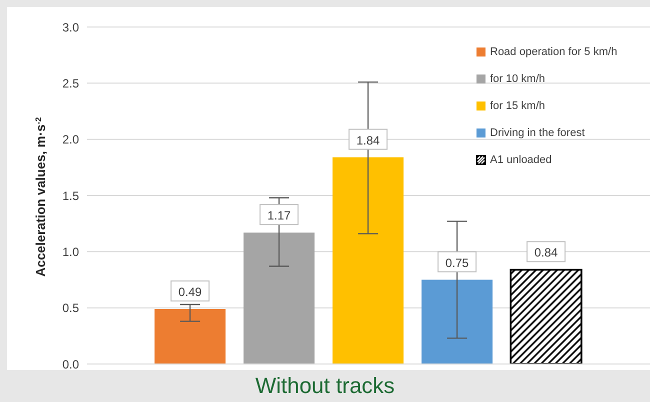 This screenshot has width=650, height=402. Describe the element at coordinates (71, 27) in the screenshot. I see `y-tick-label: 3.0` at that location.